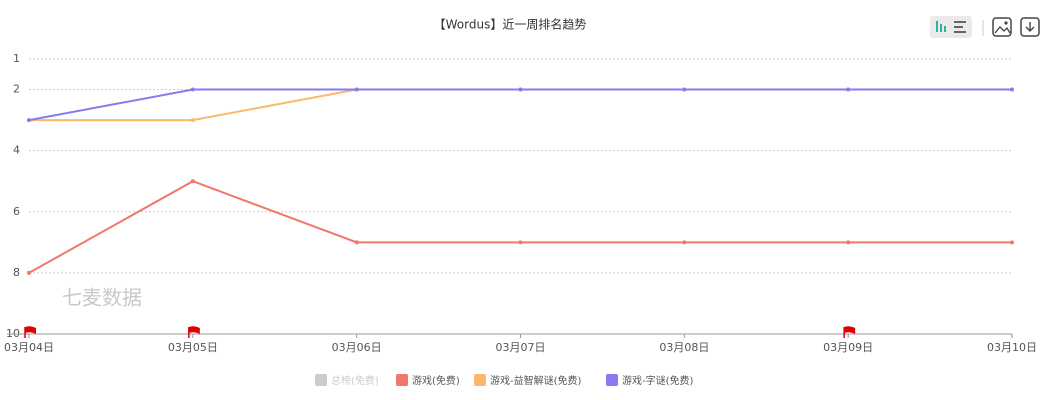 This screenshot has height=400, width=1050. I want to click on y-tick-label: 2, so click(16, 89).